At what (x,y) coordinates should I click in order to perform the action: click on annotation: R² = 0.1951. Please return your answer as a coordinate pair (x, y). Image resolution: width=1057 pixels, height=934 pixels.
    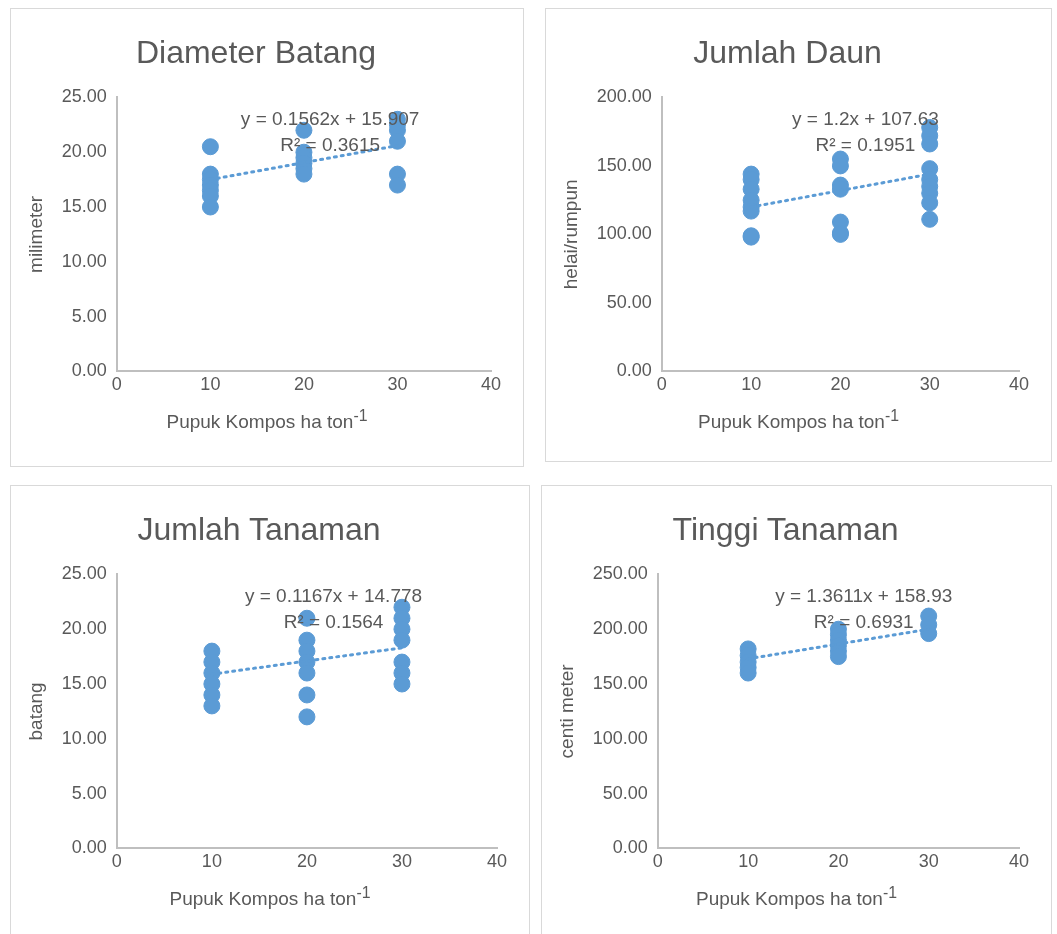
    Looking at the image, I should click on (865, 144).